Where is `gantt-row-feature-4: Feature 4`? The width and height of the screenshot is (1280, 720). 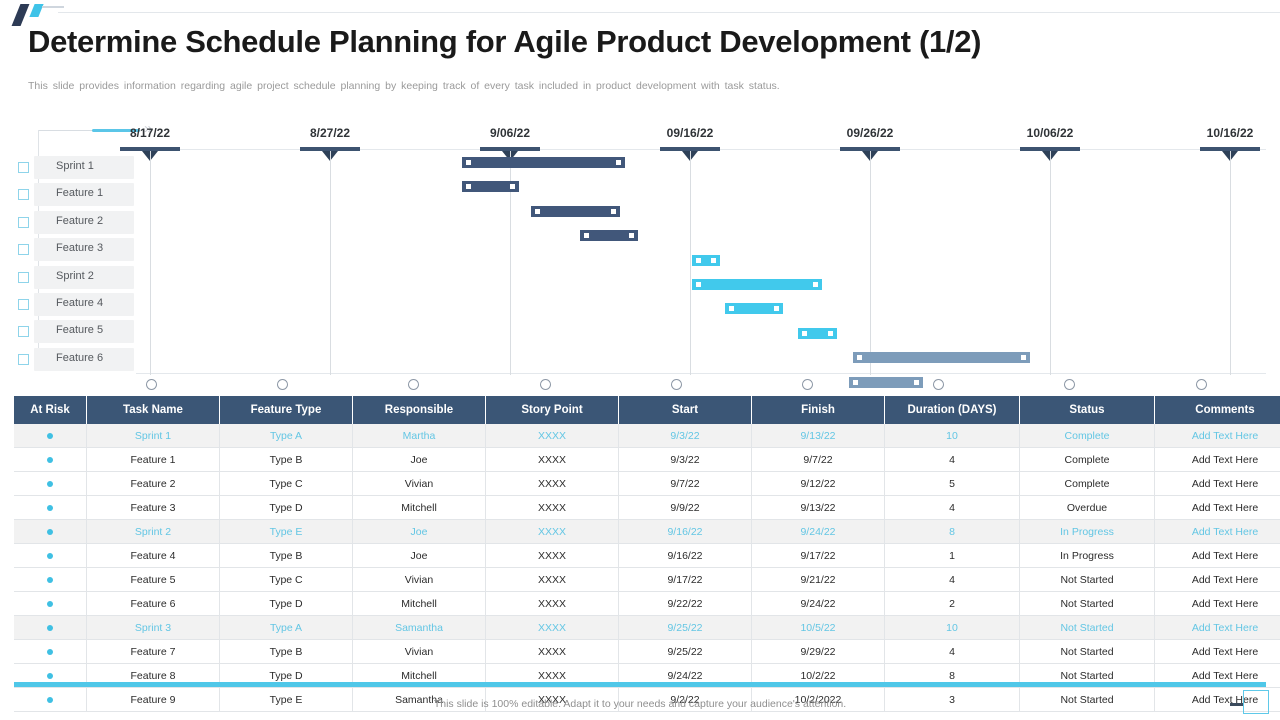 gantt-row-feature-4: Feature 4 is located at coordinates (76, 304).